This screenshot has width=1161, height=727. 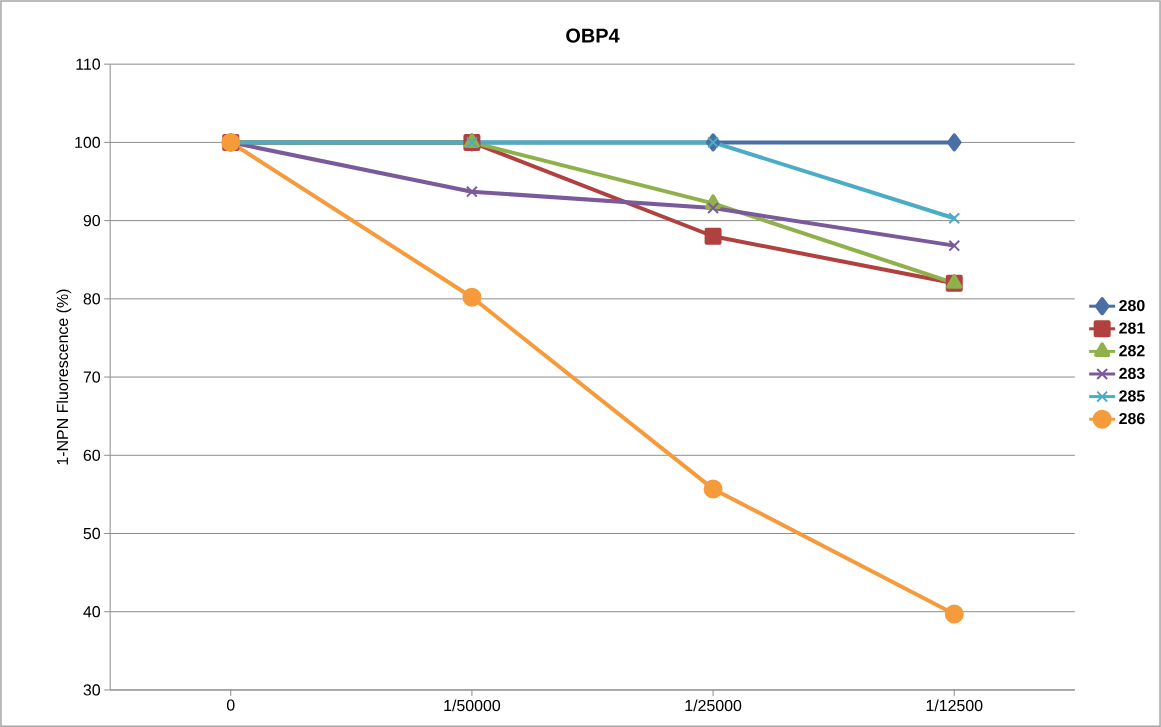 What do you see at coordinates (1132, 351) in the screenshot?
I see `legend-label: 282` at bounding box center [1132, 351].